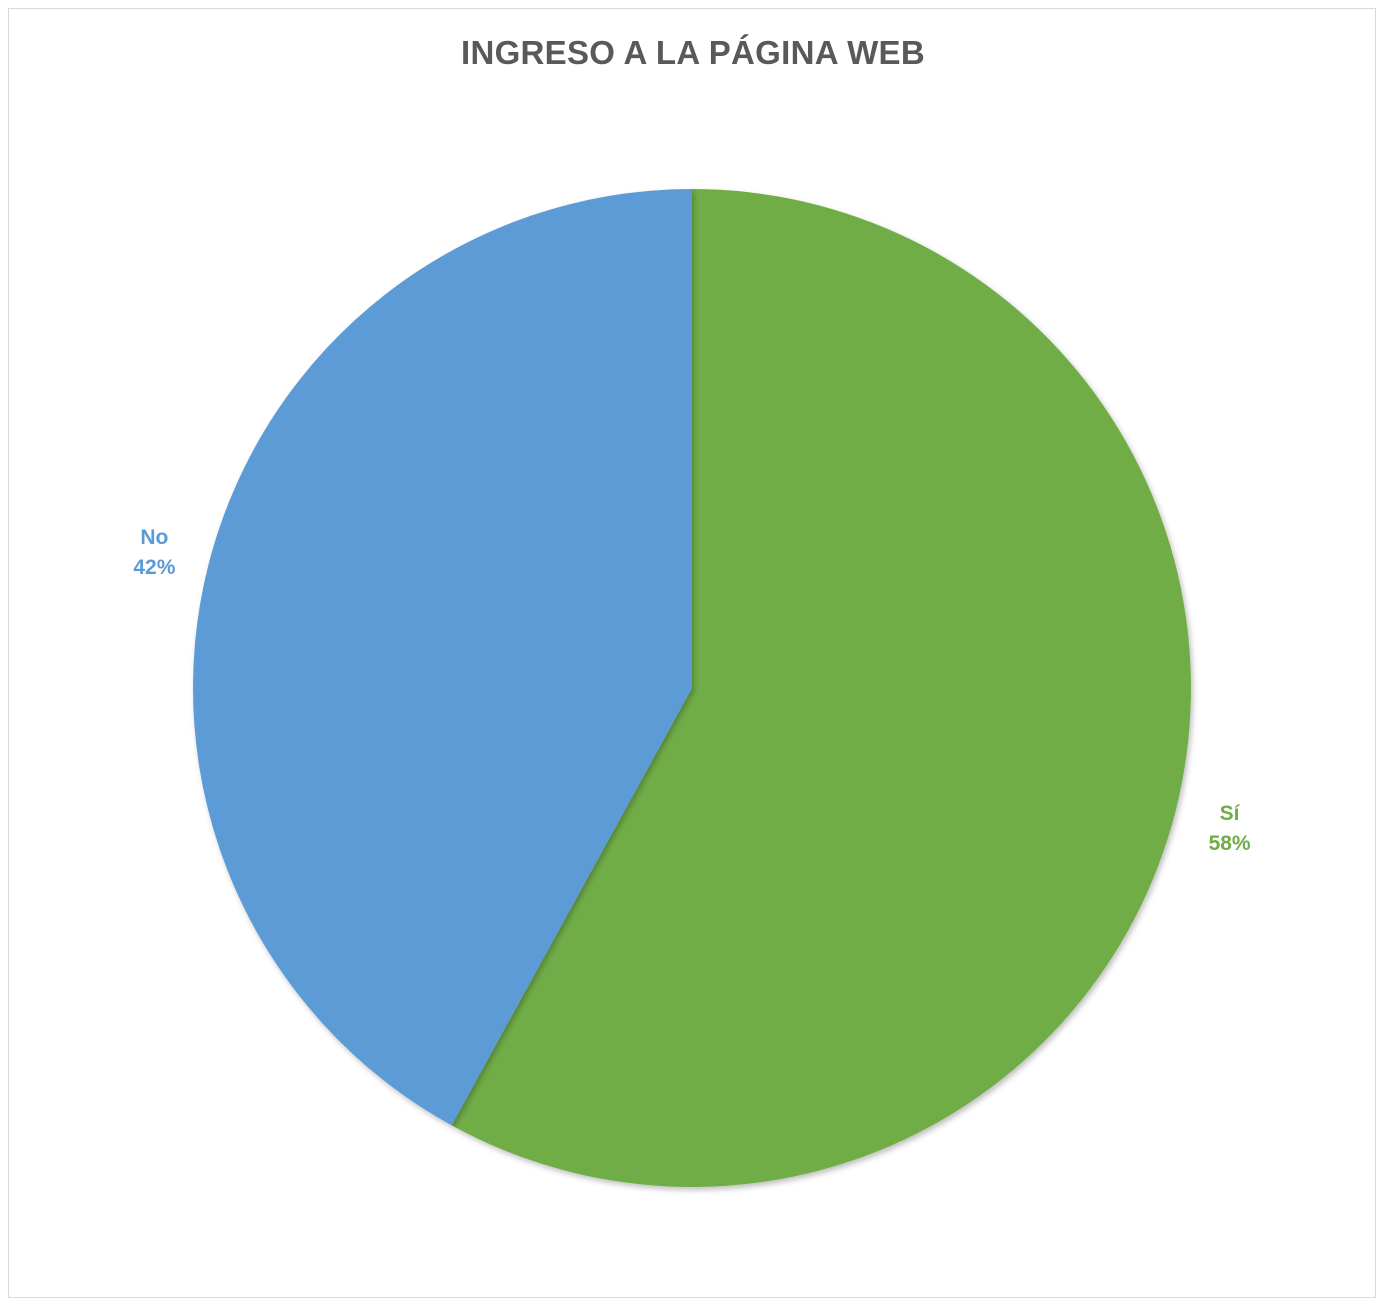  Describe the element at coordinates (154, 567) in the screenshot. I see `data-label-percent: 42%` at that location.